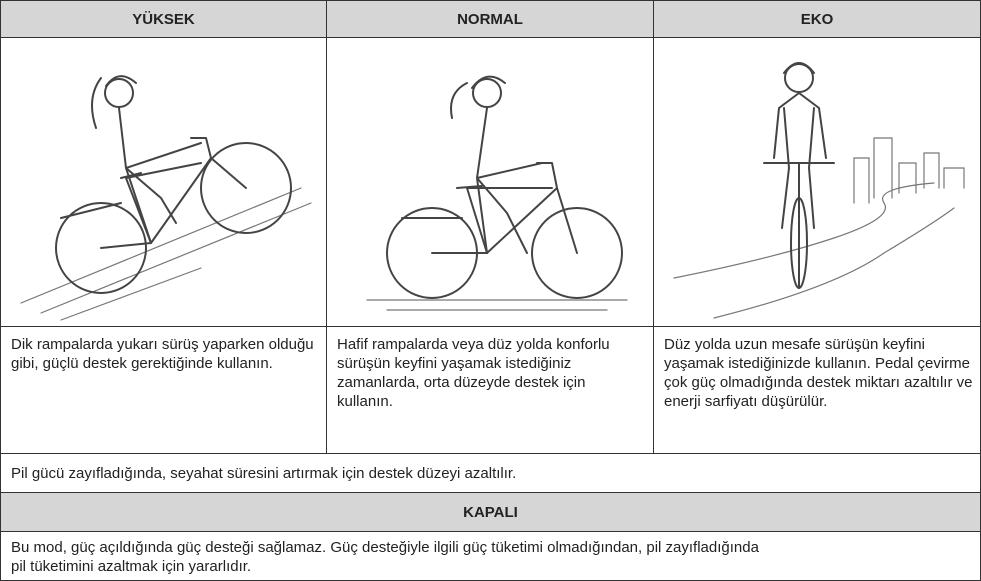  What do you see at coordinates (497, 193) in the screenshot?
I see `illustration-flat` at bounding box center [497, 193].